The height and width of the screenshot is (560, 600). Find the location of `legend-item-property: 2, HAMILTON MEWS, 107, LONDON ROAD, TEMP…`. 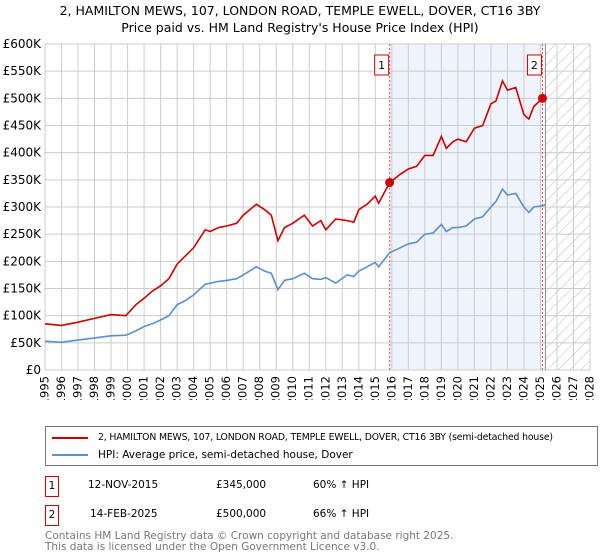

legend-item-property: 2, HAMILTON MEWS, 107, LONDON ROAD, TEMP… is located at coordinates (322, 437).